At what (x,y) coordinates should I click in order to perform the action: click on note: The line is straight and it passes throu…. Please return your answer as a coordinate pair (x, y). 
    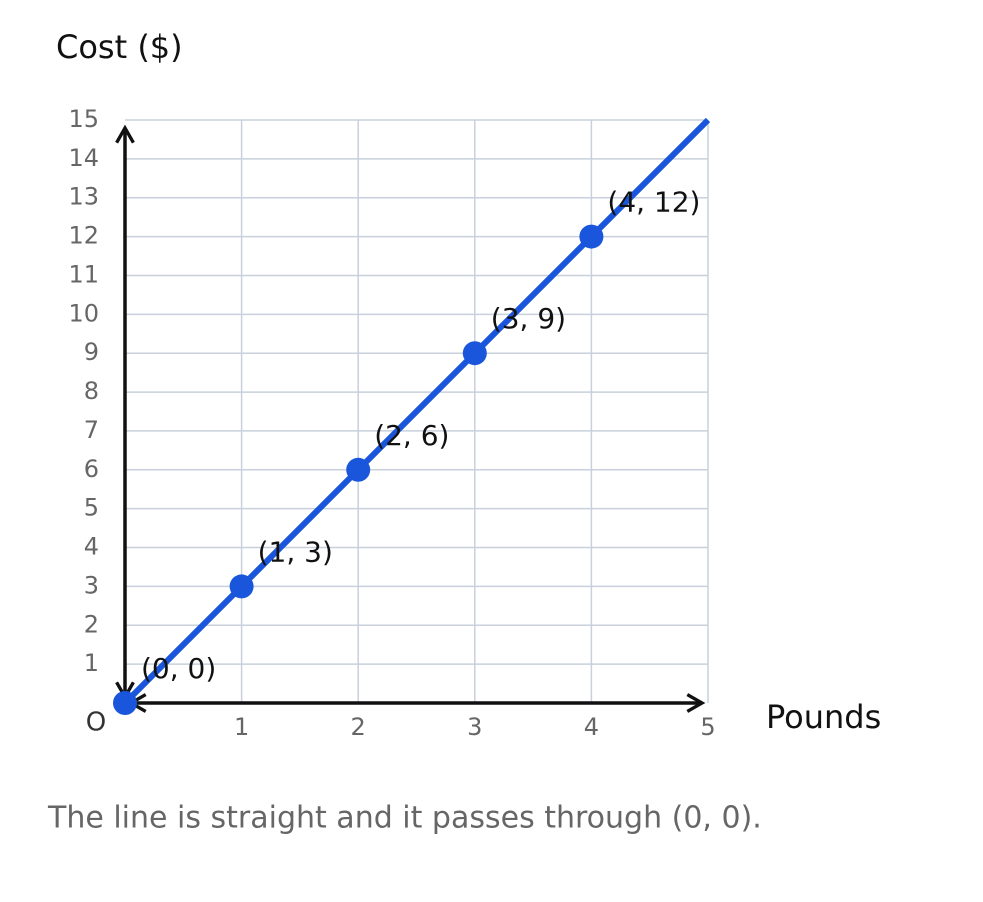
    Looking at the image, I should click on (404, 818).